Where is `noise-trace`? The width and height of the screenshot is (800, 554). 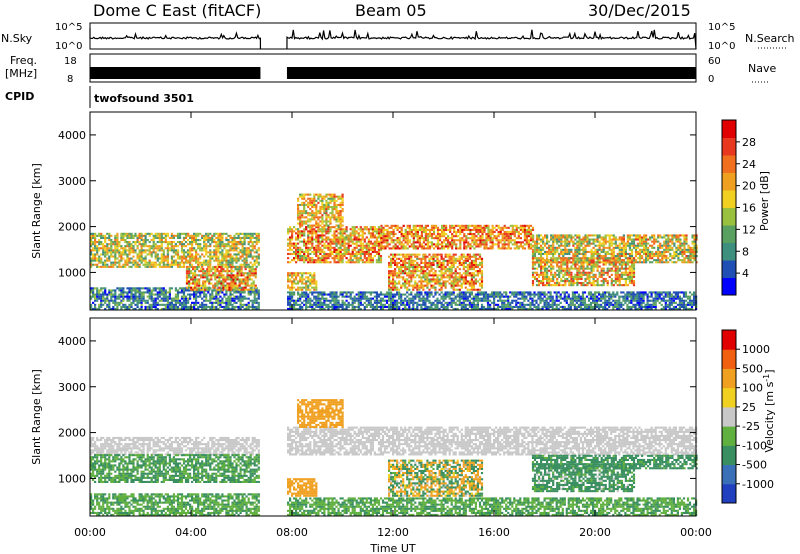
noise-trace is located at coordinates (393, 39).